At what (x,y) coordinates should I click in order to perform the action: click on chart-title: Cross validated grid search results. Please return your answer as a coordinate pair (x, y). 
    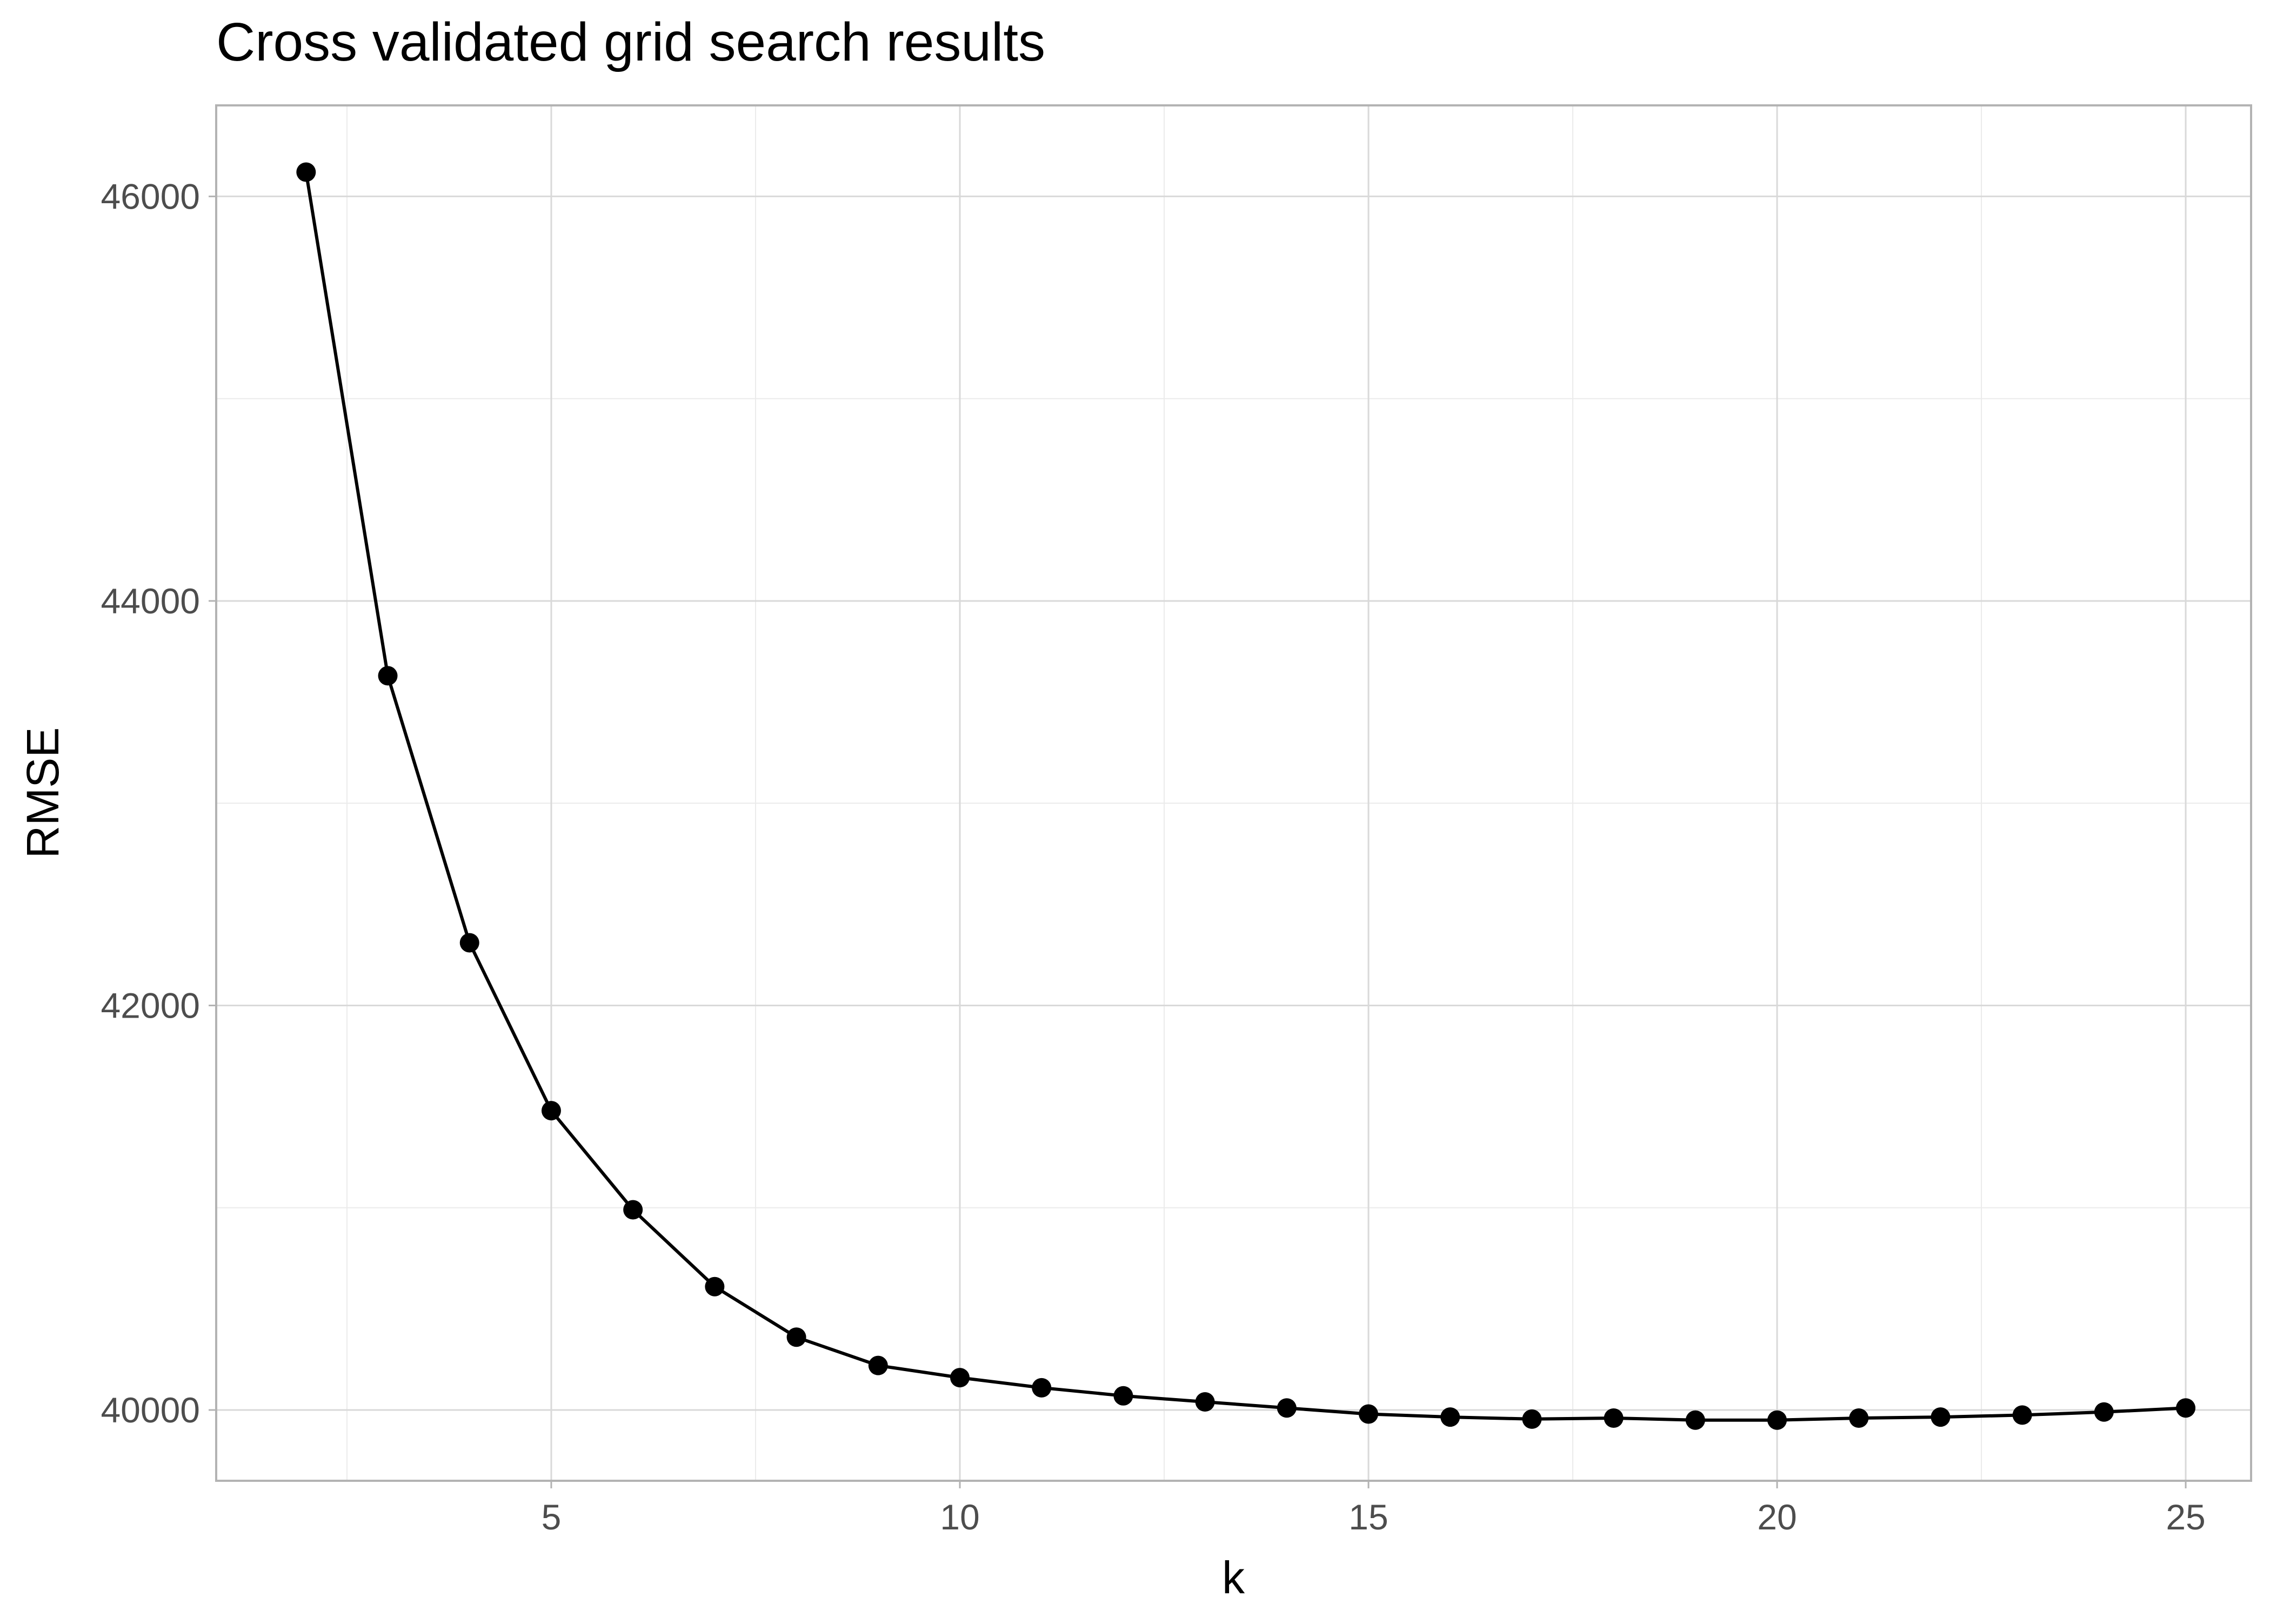
    Looking at the image, I should click on (630, 42).